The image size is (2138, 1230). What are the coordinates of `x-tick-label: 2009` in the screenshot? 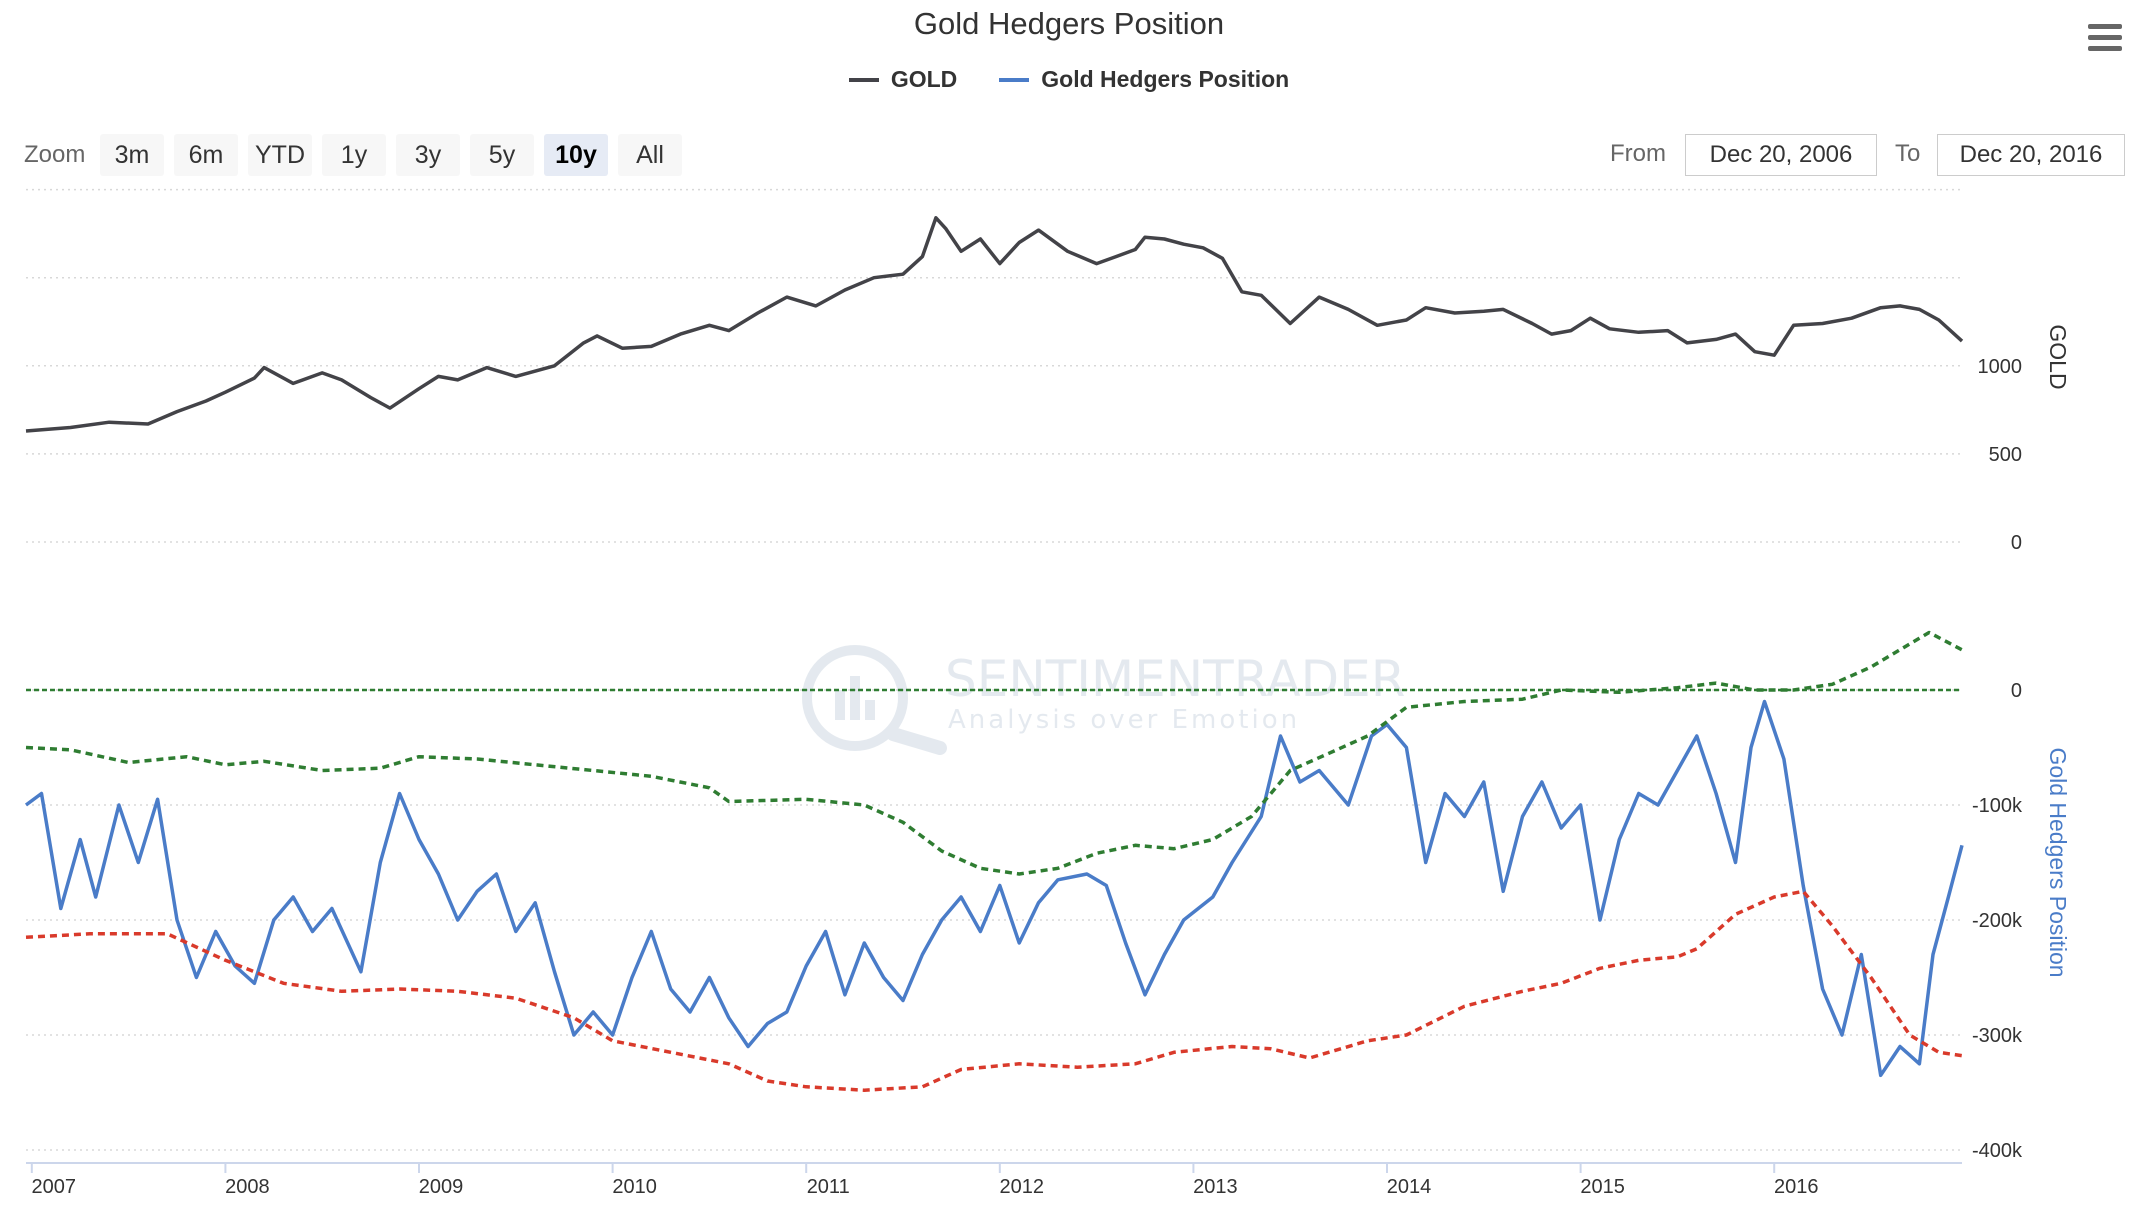 It's located at (441, 1187).